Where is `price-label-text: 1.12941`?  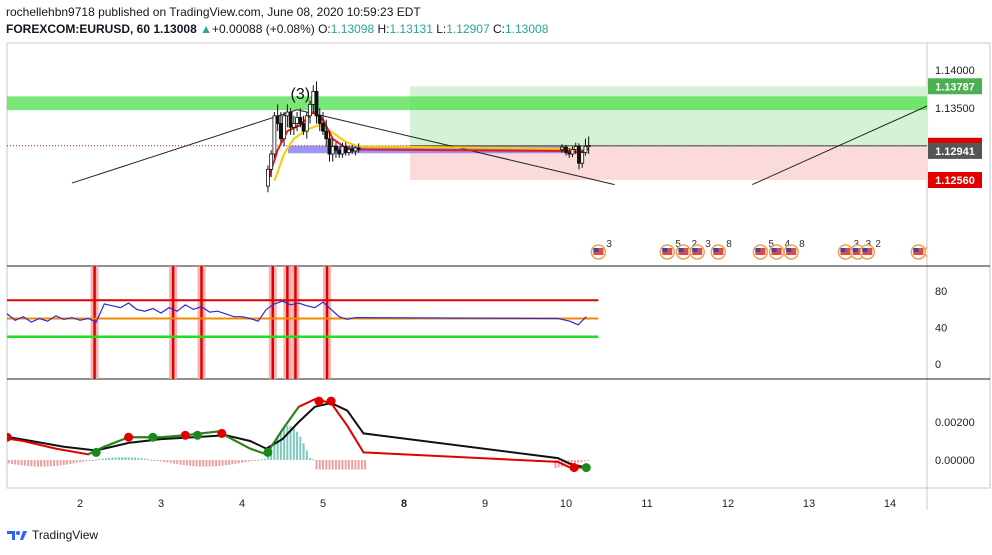 price-label-text: 1.12941 is located at coordinates (955, 152).